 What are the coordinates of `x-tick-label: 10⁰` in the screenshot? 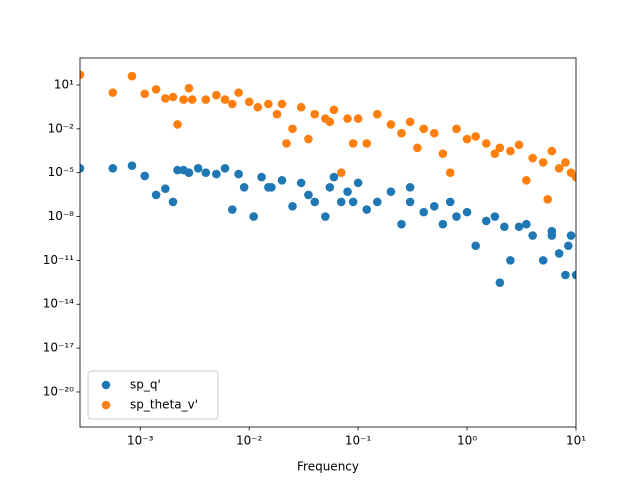 It's located at (467, 441).